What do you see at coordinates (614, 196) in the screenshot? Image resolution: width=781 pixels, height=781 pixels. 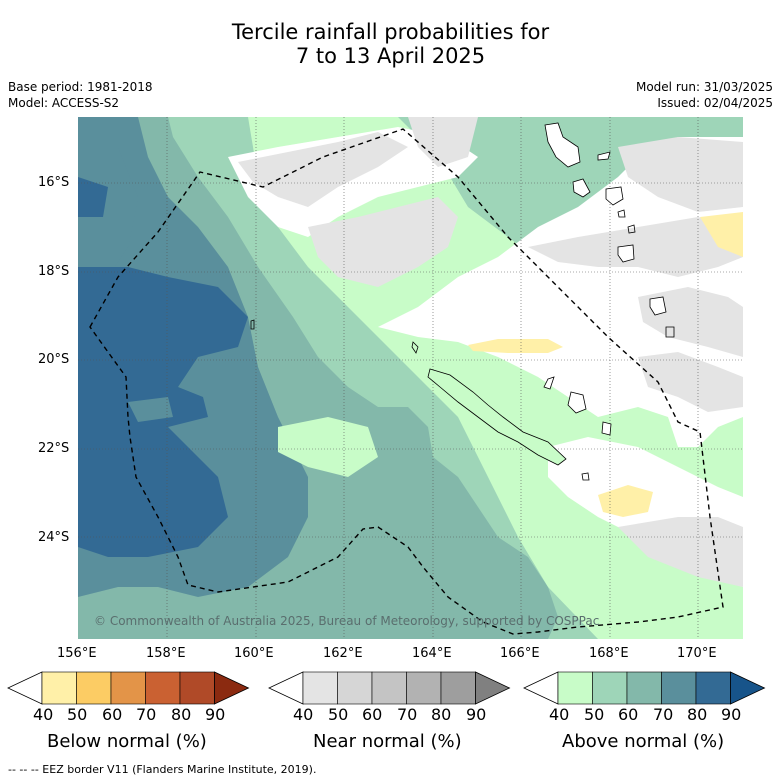 I see `vanuatu-pentecost` at bounding box center [614, 196].